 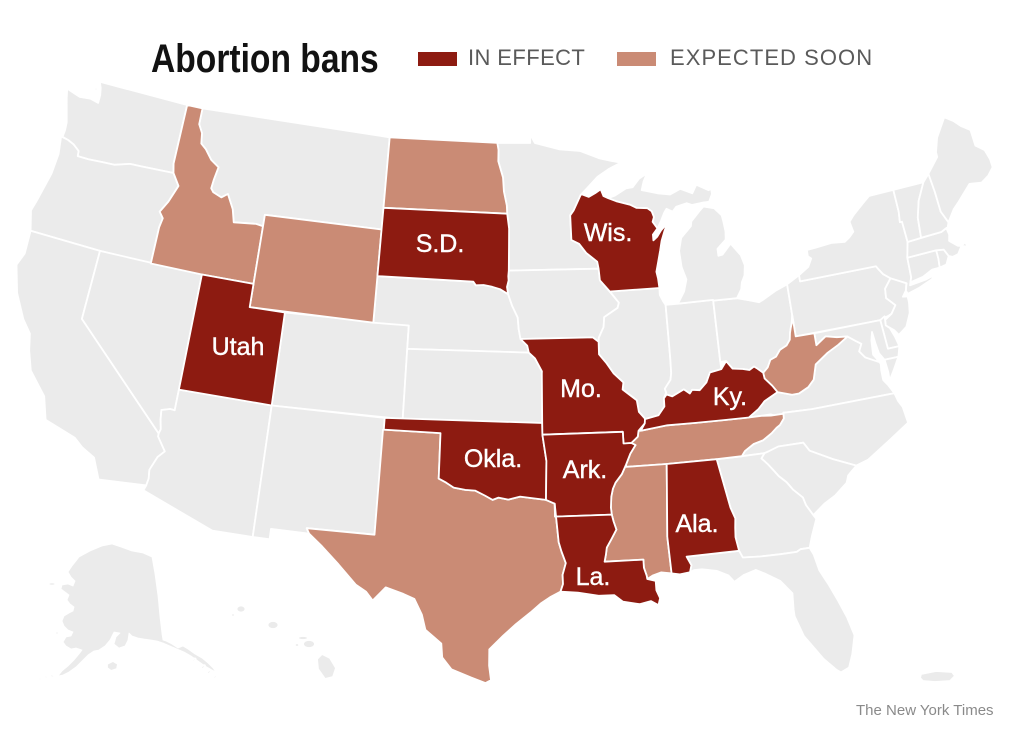 I want to click on svg-text: Ky., so click(x=730, y=397).